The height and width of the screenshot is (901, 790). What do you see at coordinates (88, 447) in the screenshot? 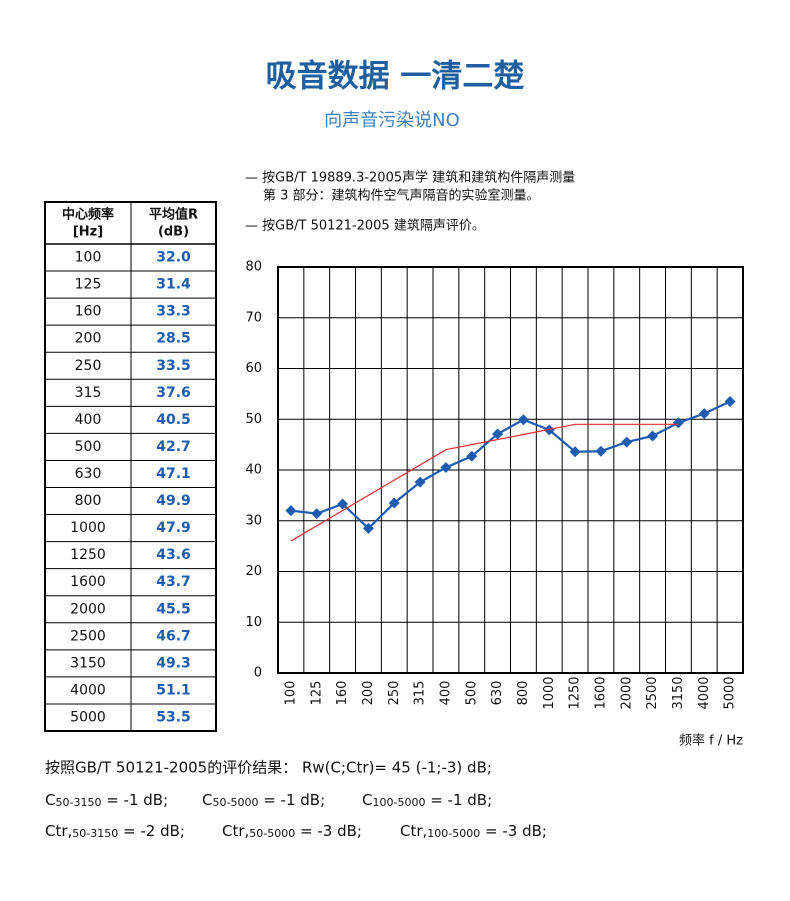
I see `table-cell: 500` at bounding box center [88, 447].